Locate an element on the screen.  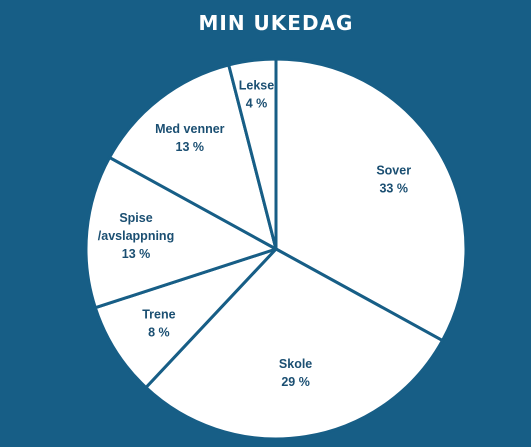
pie-label-4: Med venner 13 % is located at coordinates (190, 138).